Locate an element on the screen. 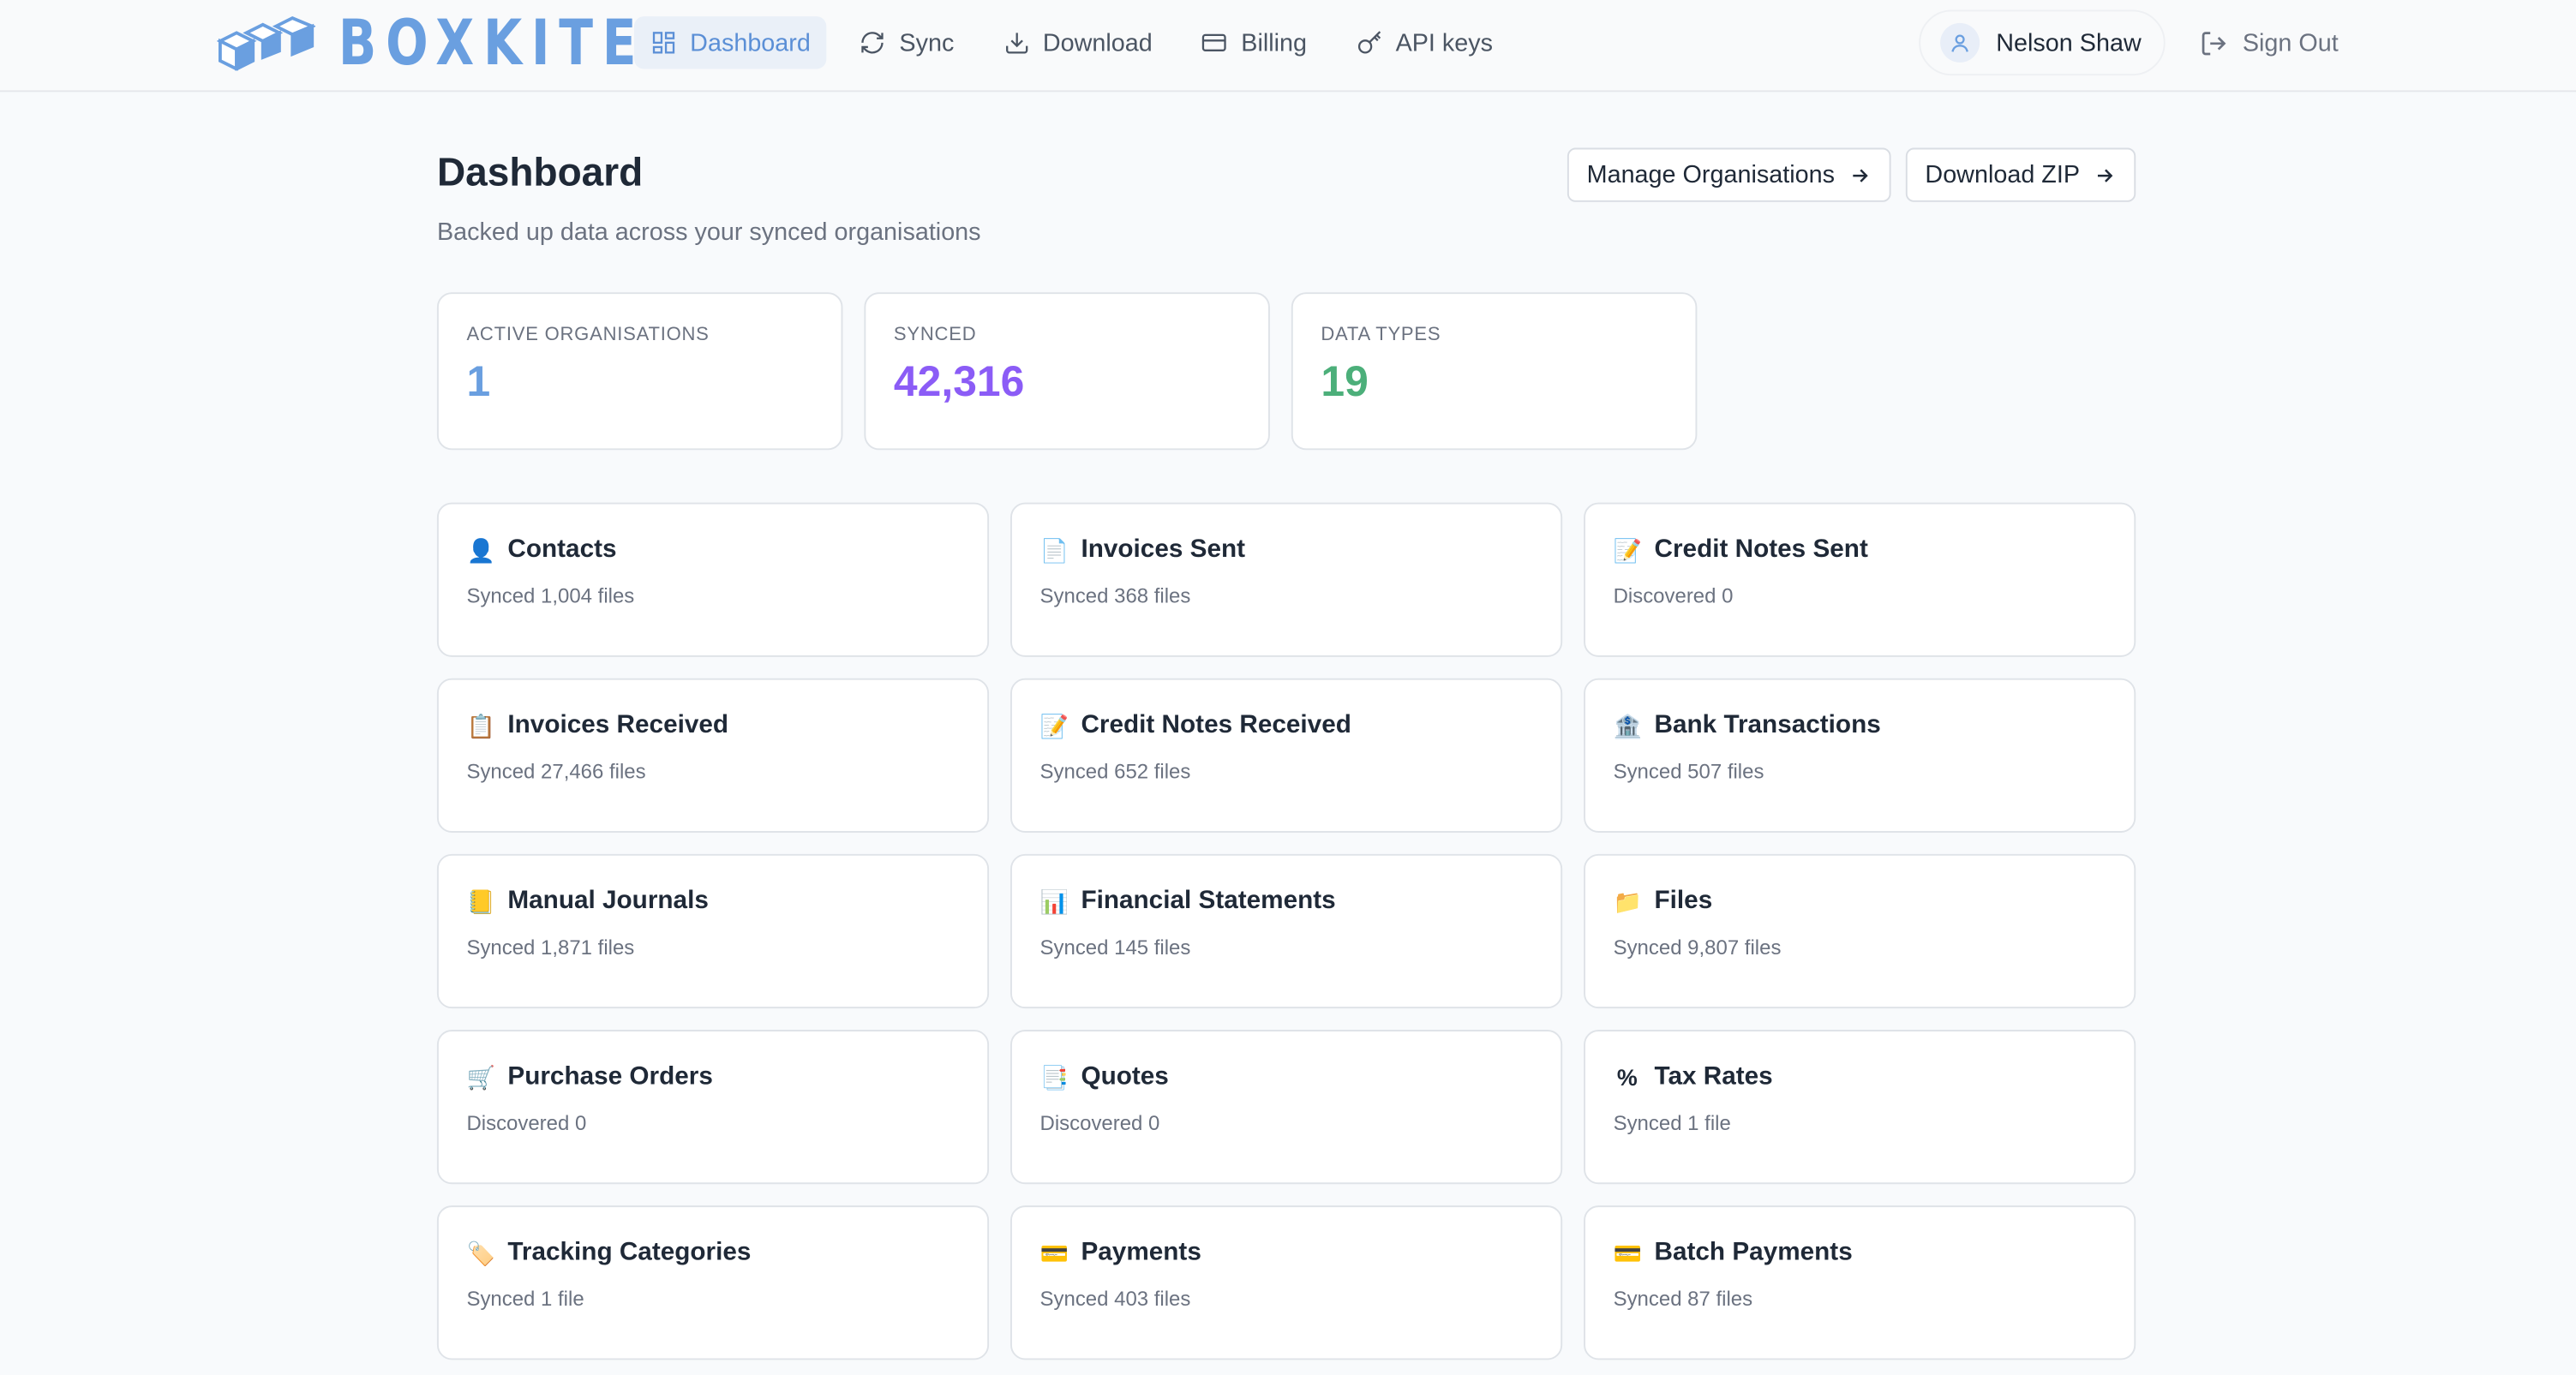 The width and height of the screenshot is (2576, 1375). data-type-card: 📝 Credit Notes Received Synced 652 files is located at coordinates (1286, 755).